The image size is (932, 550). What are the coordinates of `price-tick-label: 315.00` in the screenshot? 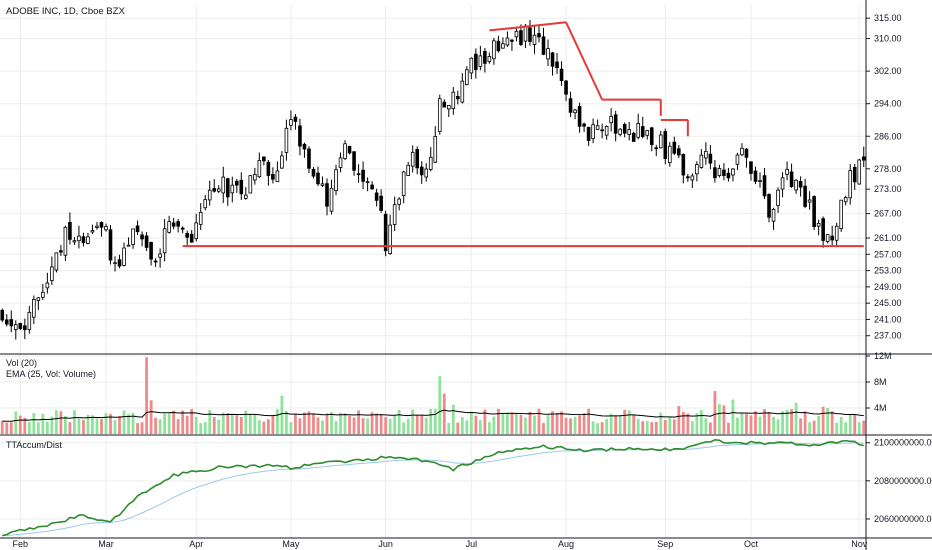 It's located at (888, 18).